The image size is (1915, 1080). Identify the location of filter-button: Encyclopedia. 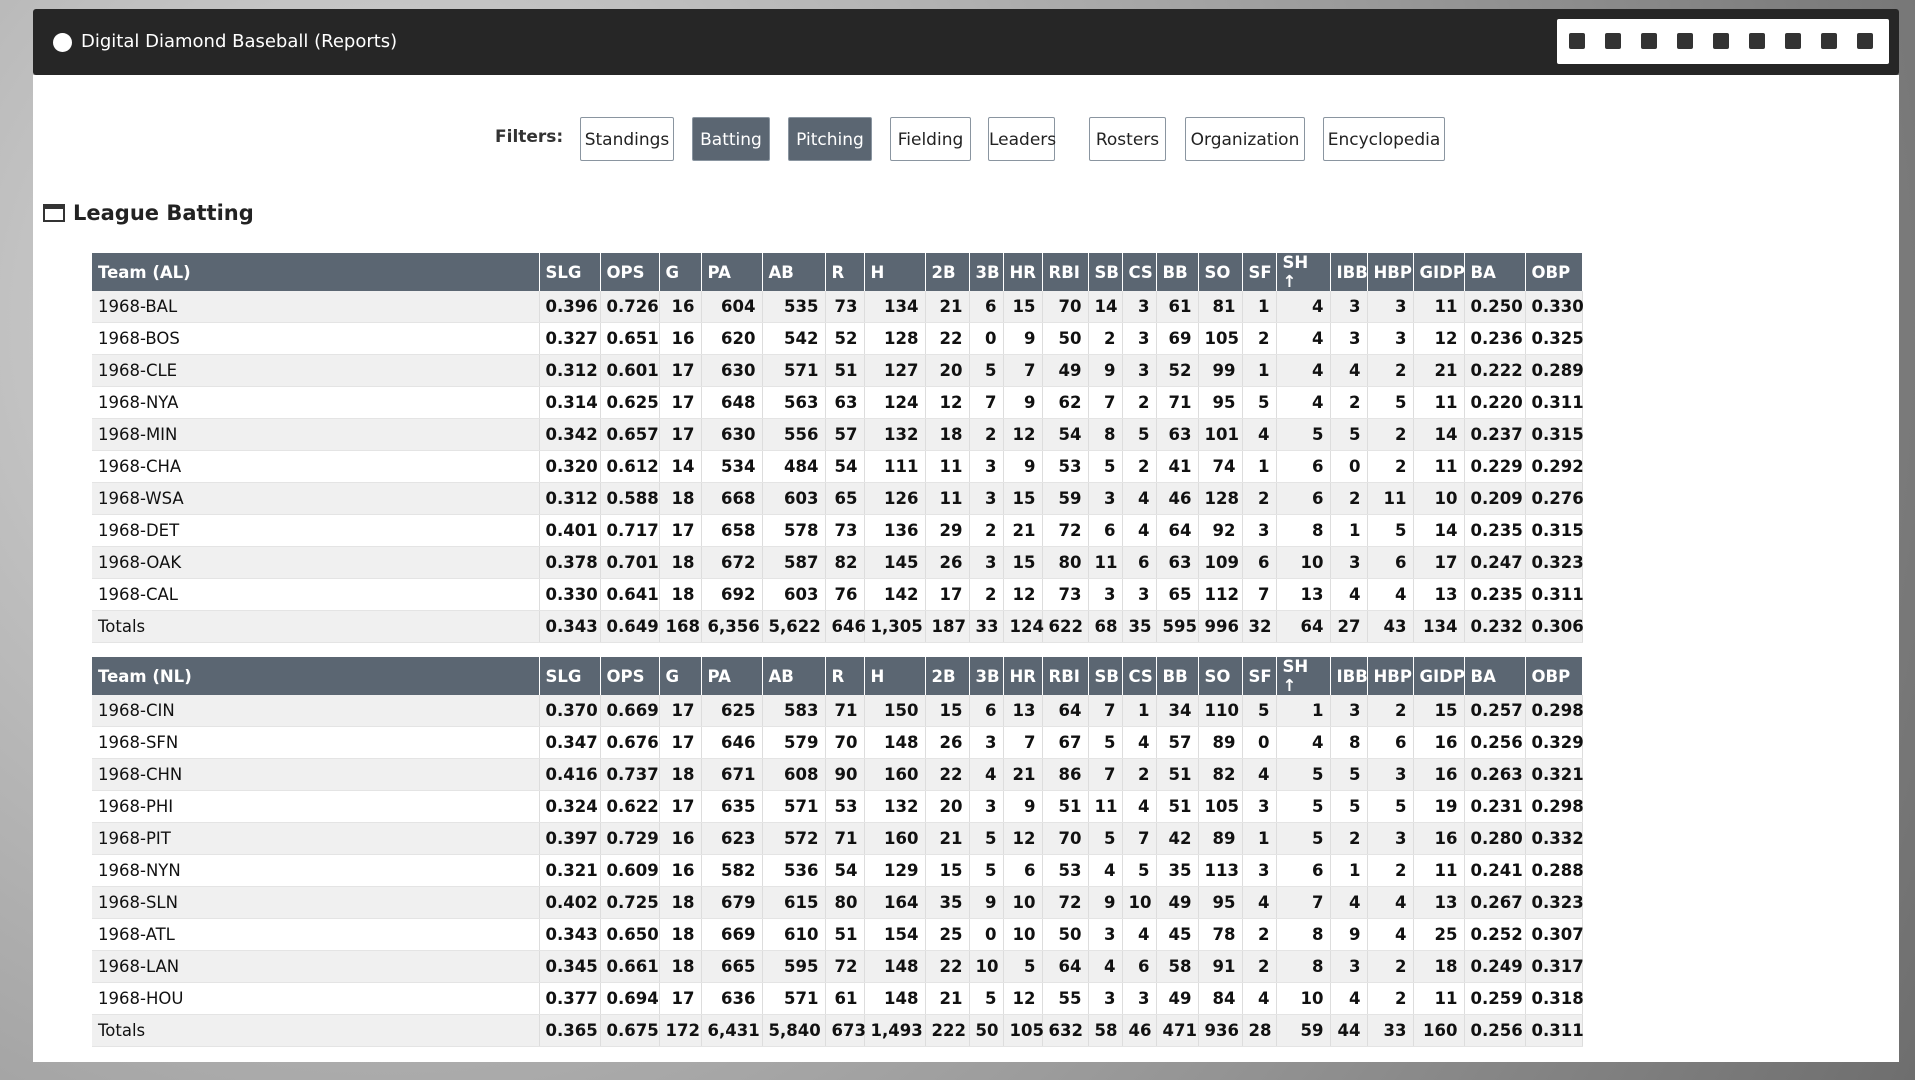
(1384, 139).